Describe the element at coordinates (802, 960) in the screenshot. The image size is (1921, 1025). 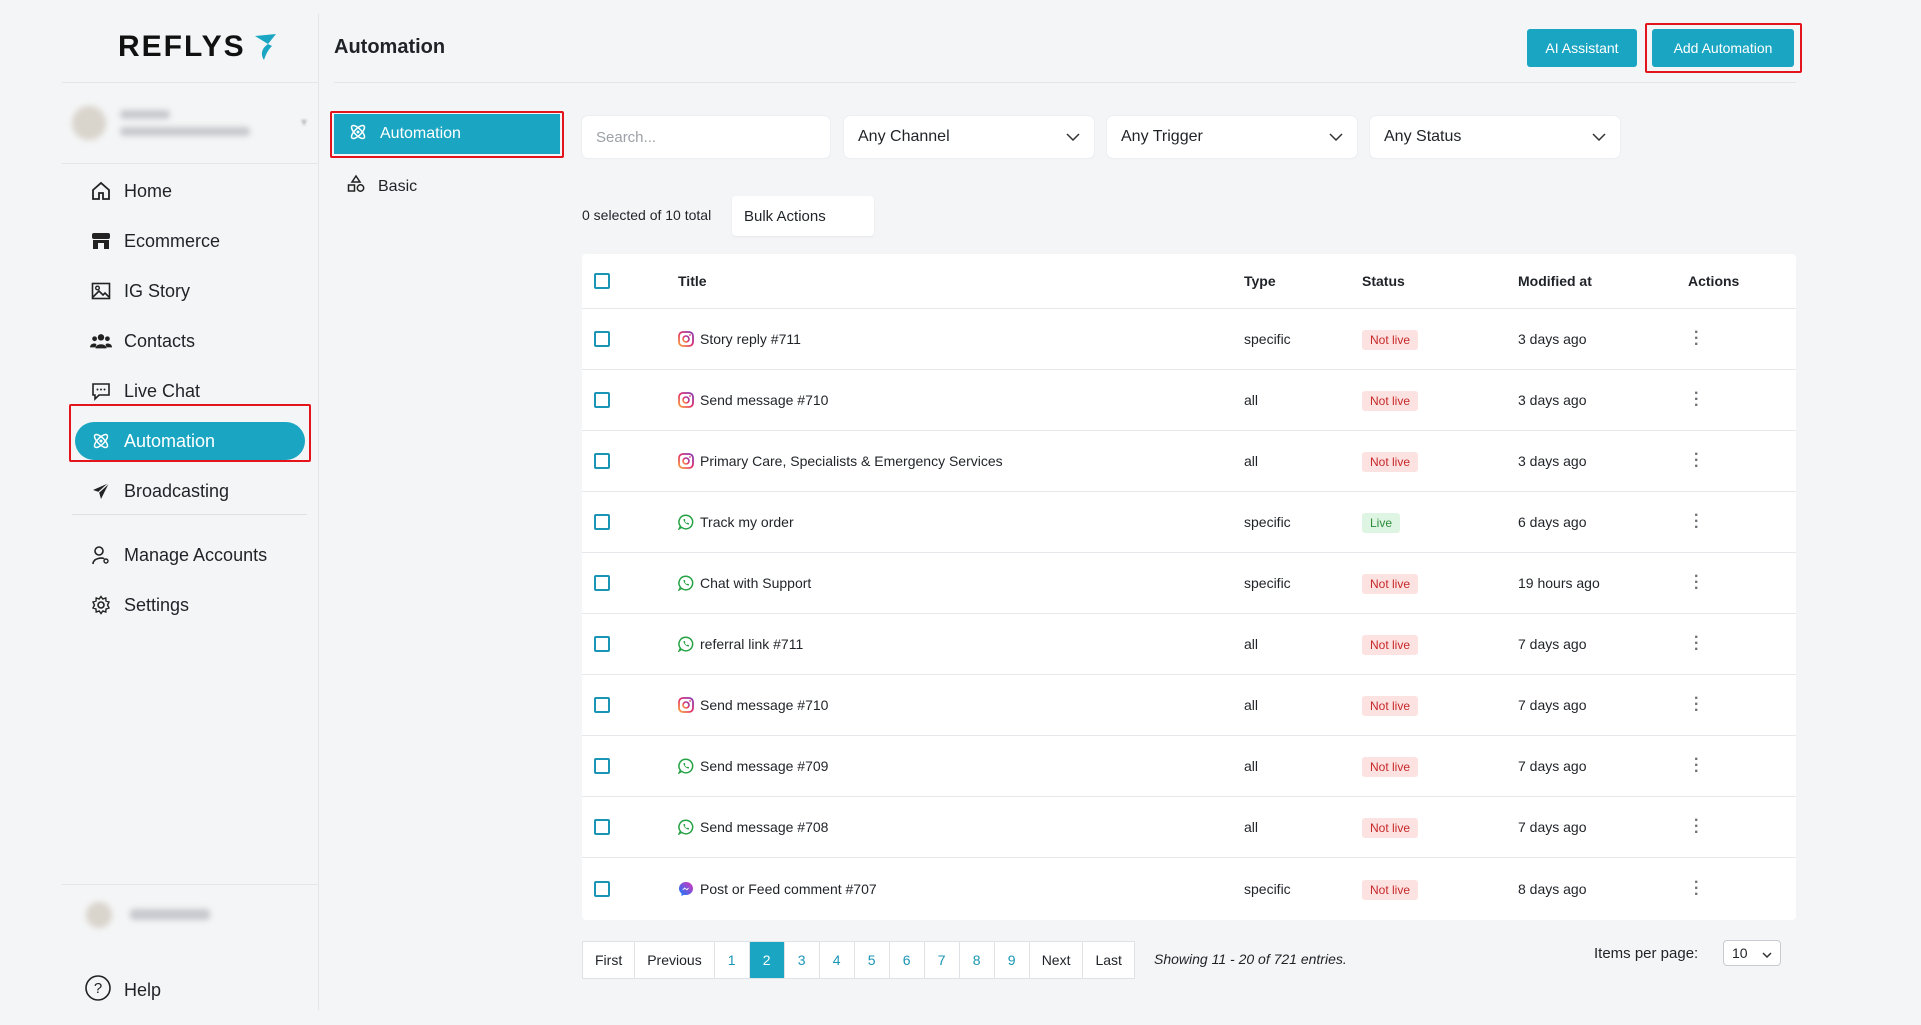
I see `page-button: 3` at that location.